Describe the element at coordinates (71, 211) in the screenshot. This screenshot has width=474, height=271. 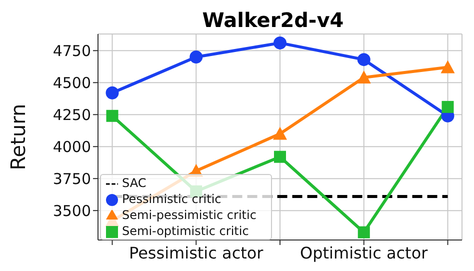
I see `y-tick-label: 3500` at that location.